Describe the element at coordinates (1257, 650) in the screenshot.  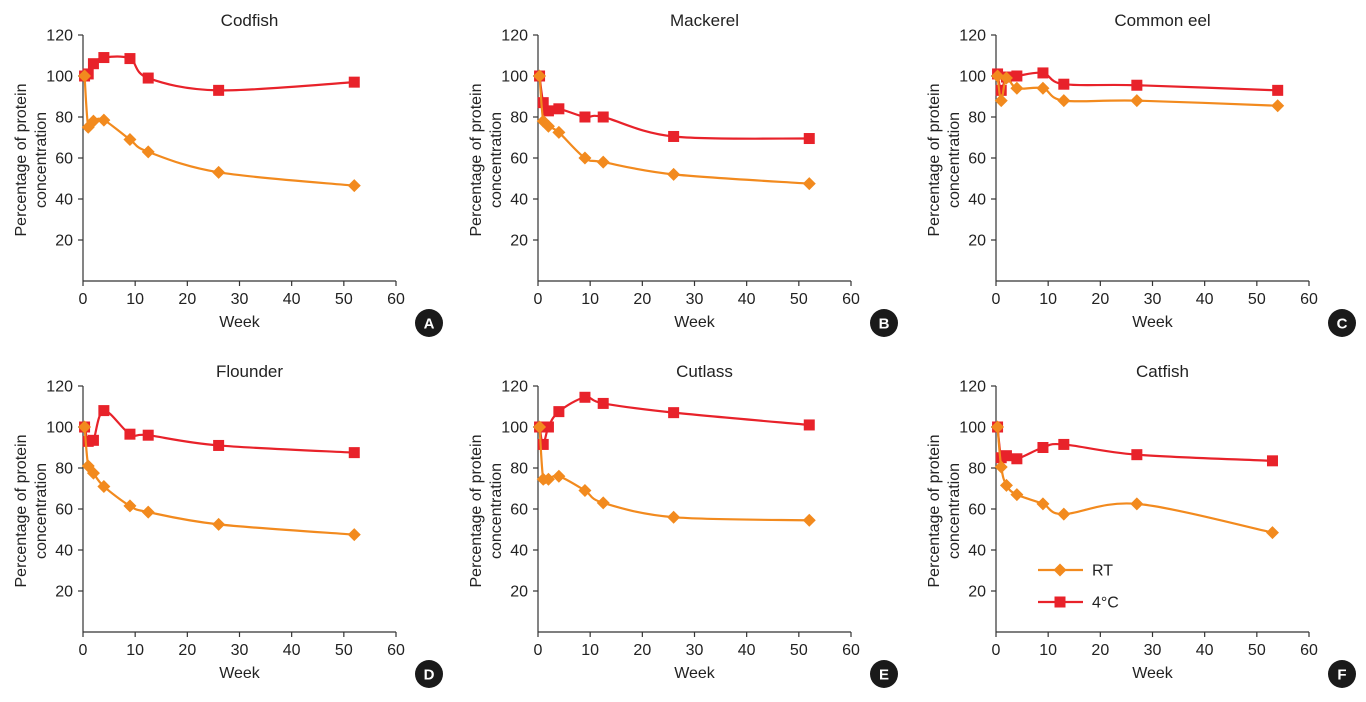
I see `x-tick-label: 50` at that location.